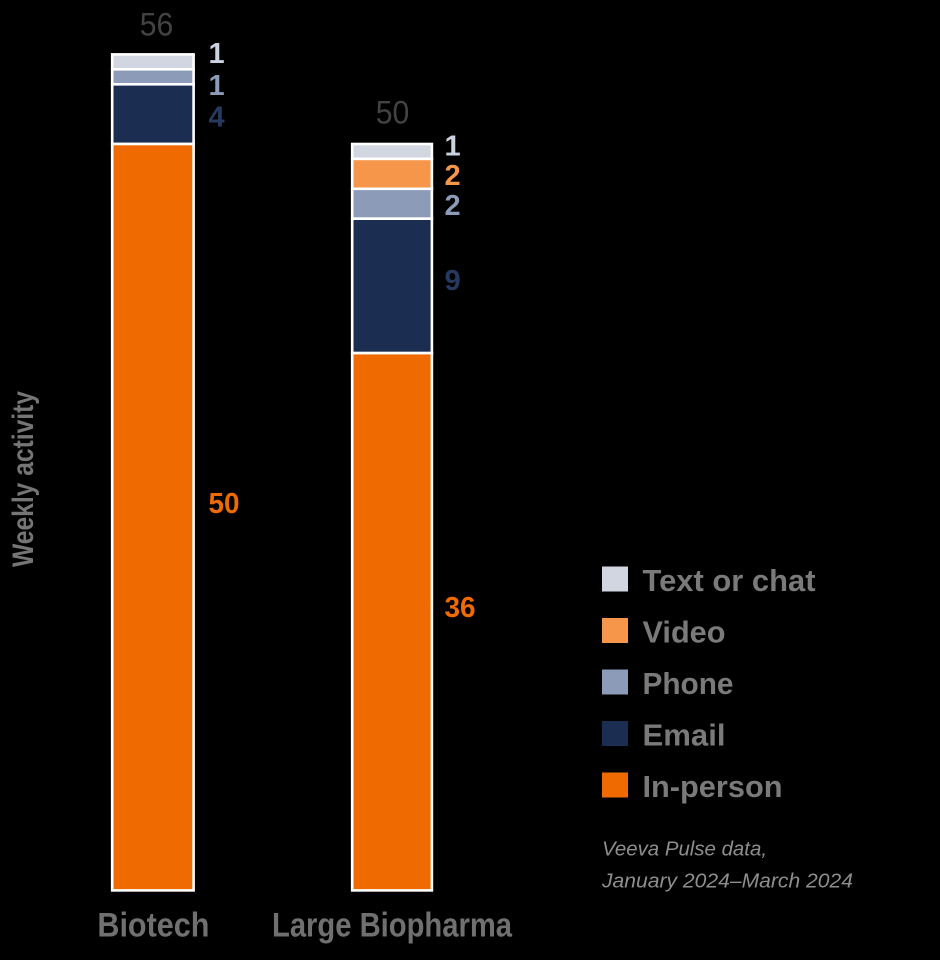 This screenshot has height=960, width=940. Describe the element at coordinates (688, 683) in the screenshot. I see `svg-text: Phone` at that location.